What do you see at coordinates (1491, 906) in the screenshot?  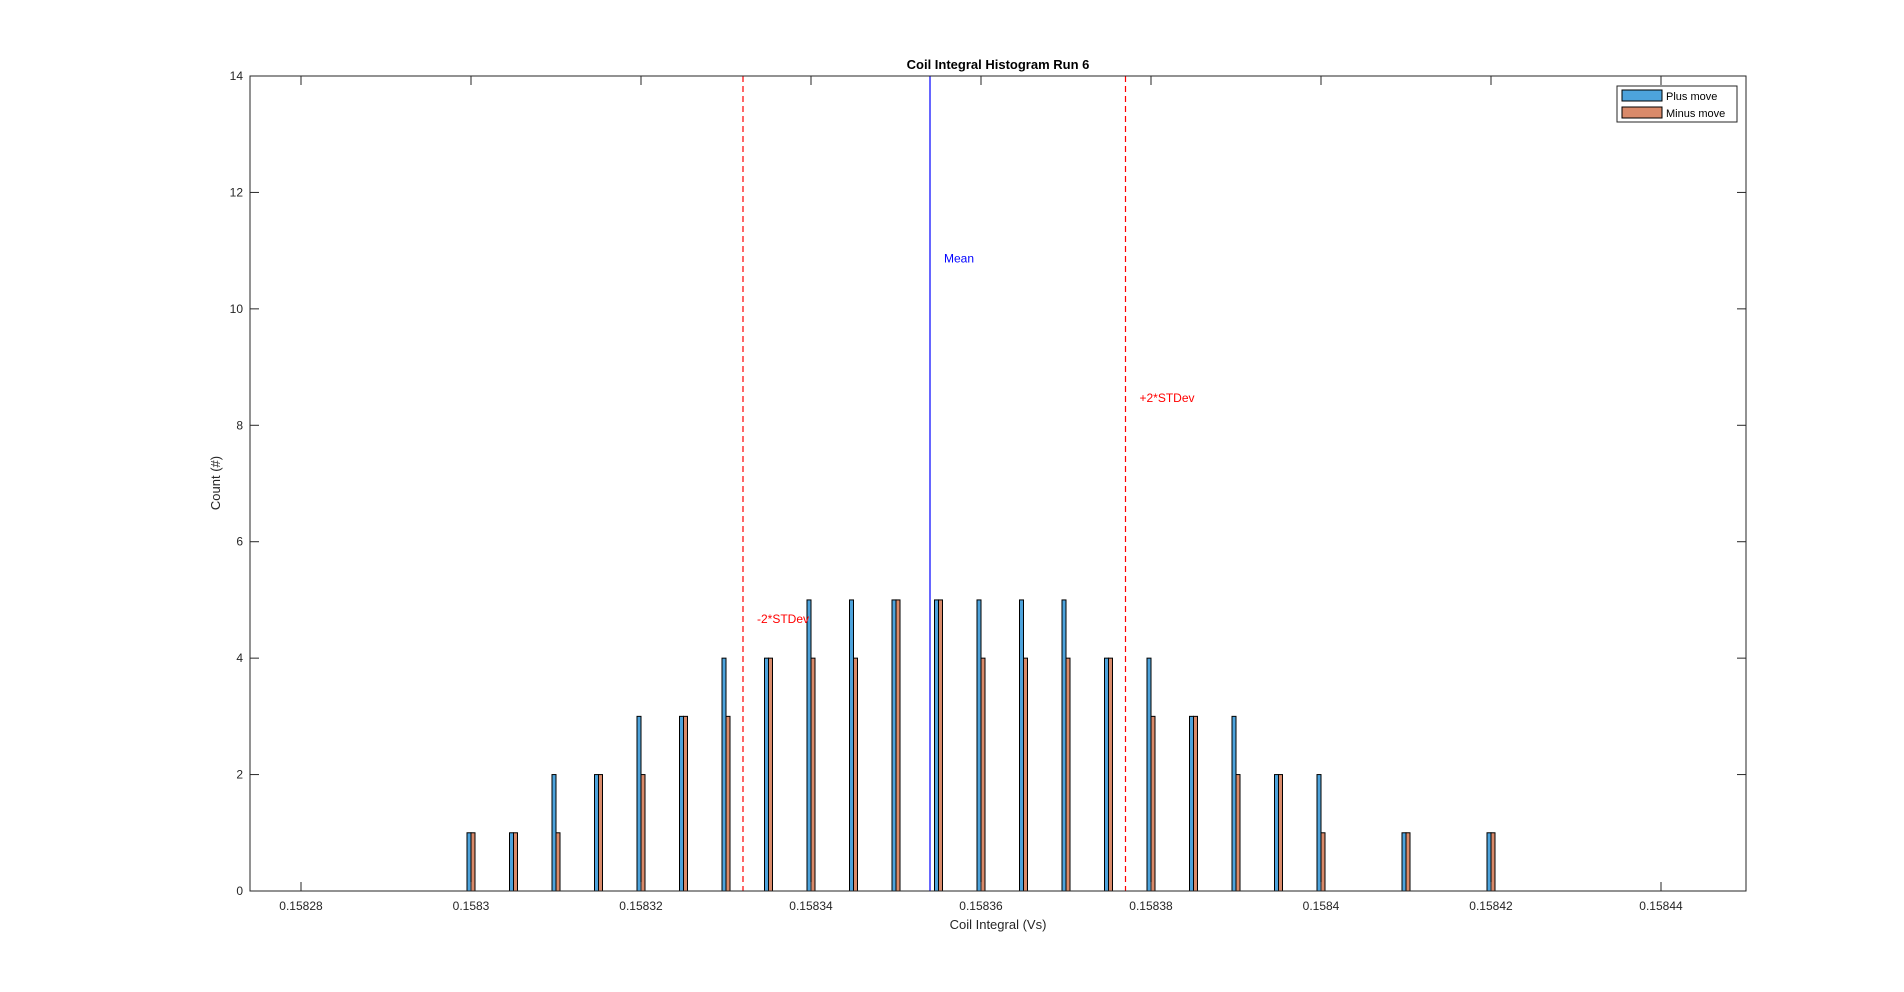 I see `x-tick-label: 0.15842` at bounding box center [1491, 906].